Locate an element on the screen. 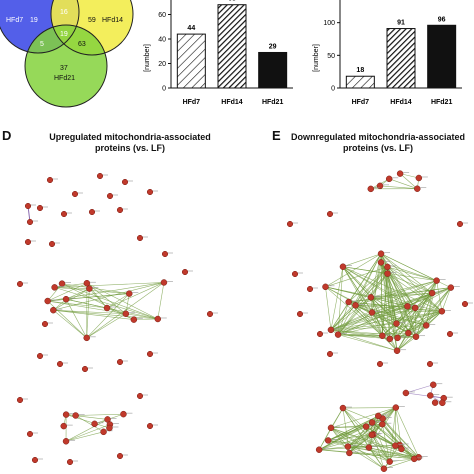 The width and height of the screenshot is (474, 474). panel-d-title-line2: proteins (vs. LF) is located at coordinates (129, 148).